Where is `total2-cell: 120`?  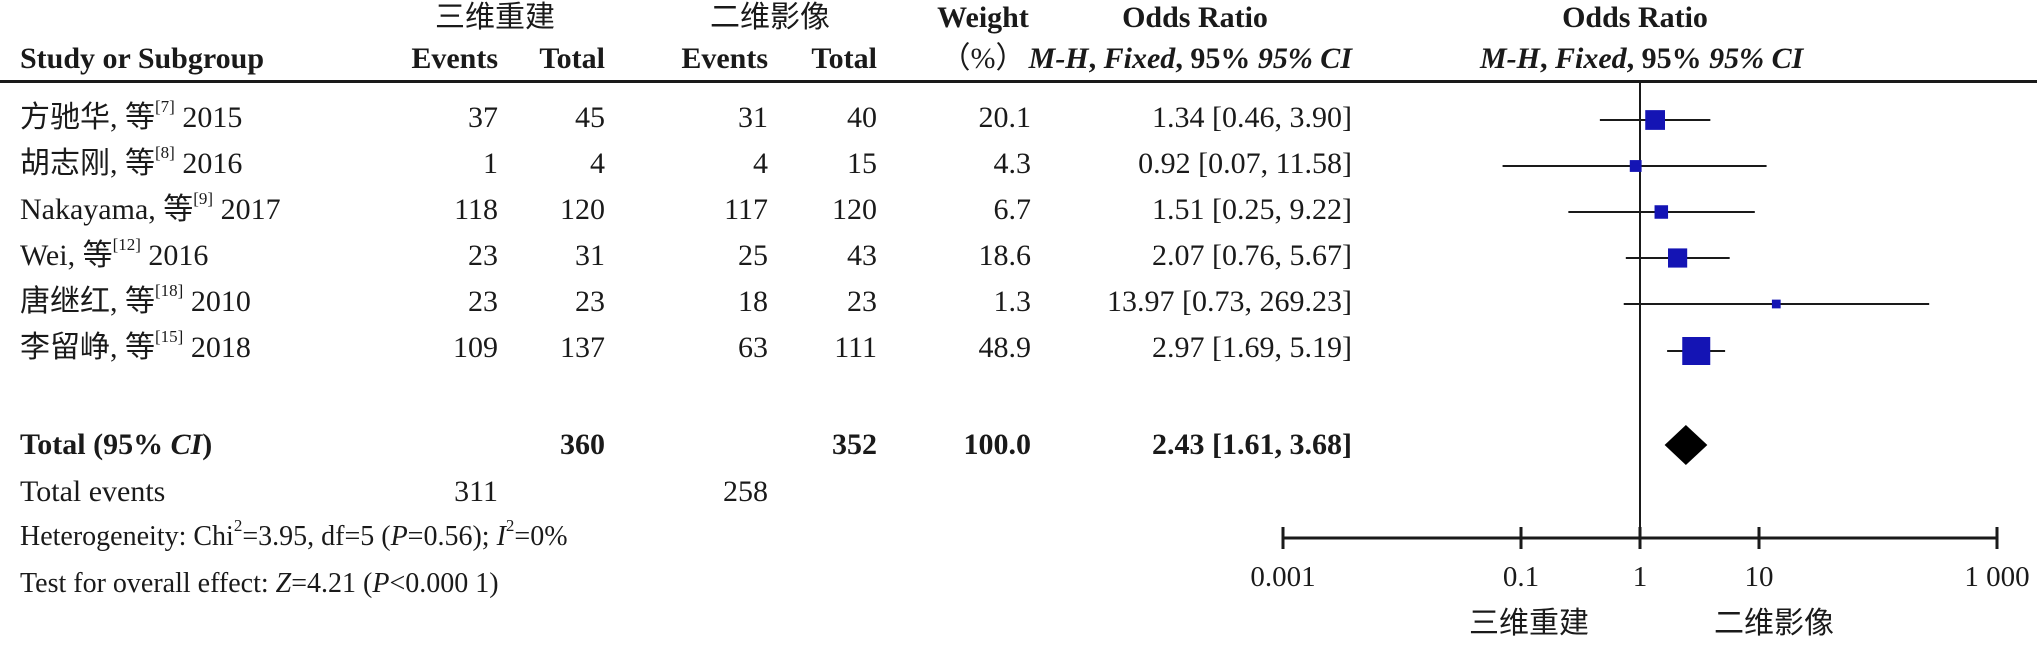
total2-cell: 120 is located at coordinates (854, 209).